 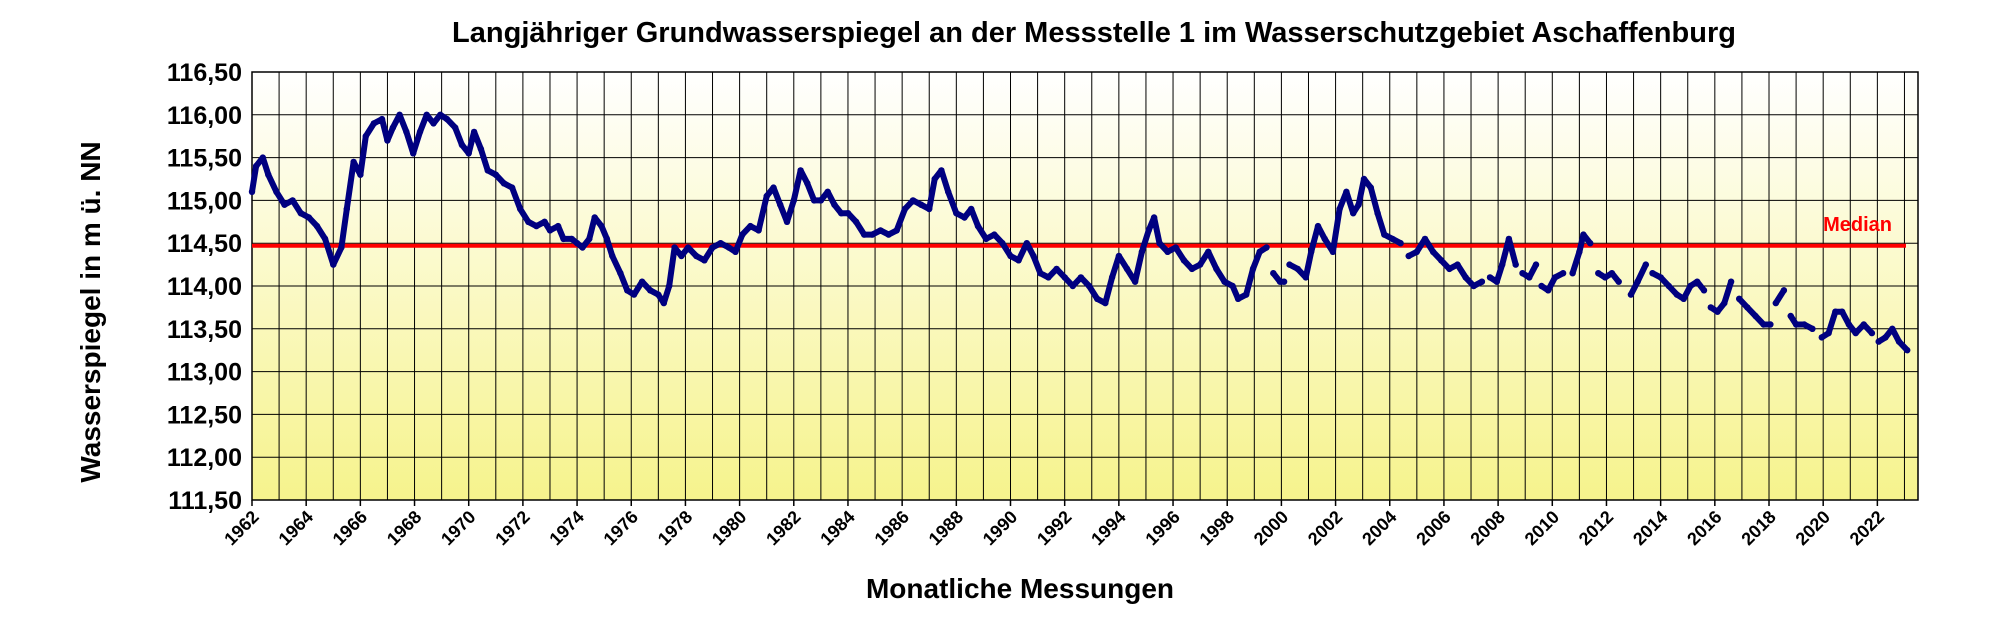 I want to click on x-tick-label: 1992, so click(x=1054, y=528).